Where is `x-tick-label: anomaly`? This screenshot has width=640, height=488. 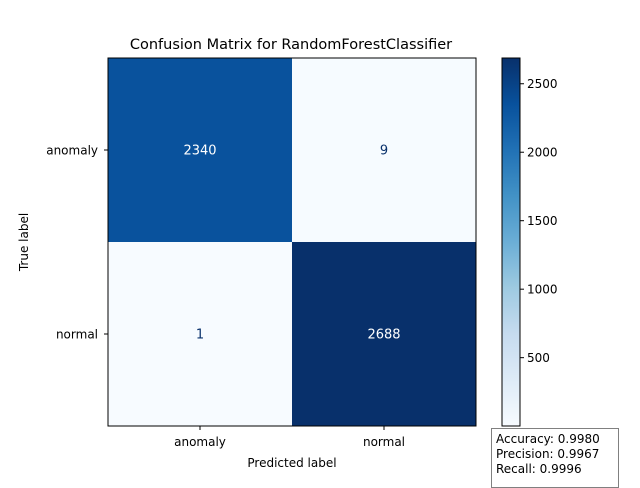 x-tick-label: anomaly is located at coordinates (200, 442).